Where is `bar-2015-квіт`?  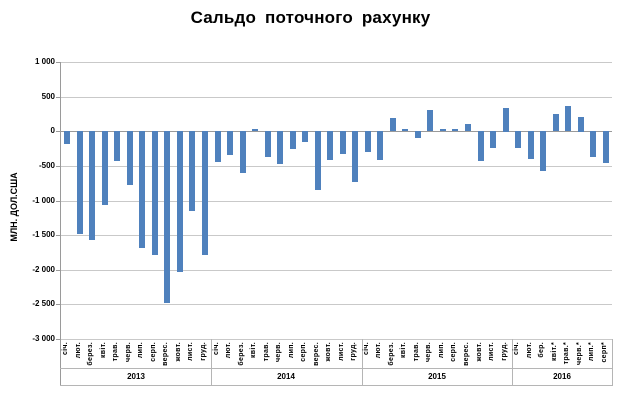 bar-2015-квіт is located at coordinates (405, 130).